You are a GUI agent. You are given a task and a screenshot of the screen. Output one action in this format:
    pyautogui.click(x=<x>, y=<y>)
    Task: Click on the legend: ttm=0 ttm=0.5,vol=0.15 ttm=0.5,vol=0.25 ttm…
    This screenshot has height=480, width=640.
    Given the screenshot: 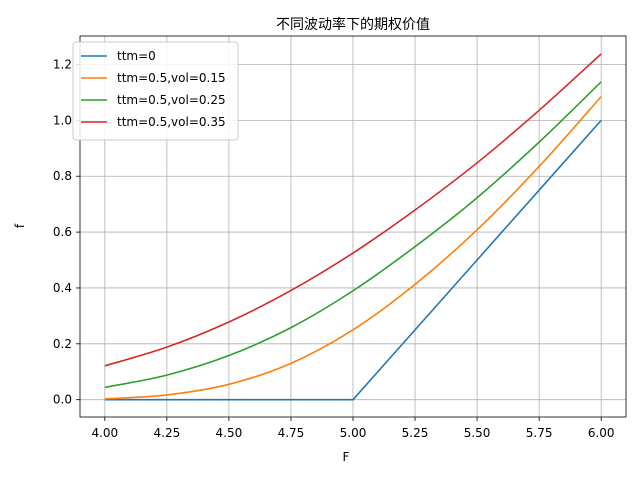 What is the action you would take?
    pyautogui.click(x=155, y=91)
    